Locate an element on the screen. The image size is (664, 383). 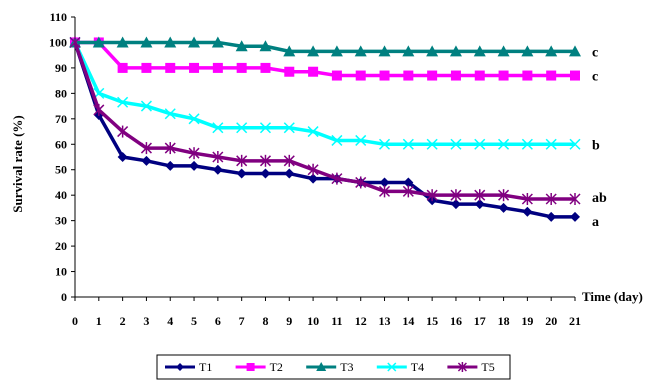
x-tick-label: 21 is located at coordinates (575, 321).